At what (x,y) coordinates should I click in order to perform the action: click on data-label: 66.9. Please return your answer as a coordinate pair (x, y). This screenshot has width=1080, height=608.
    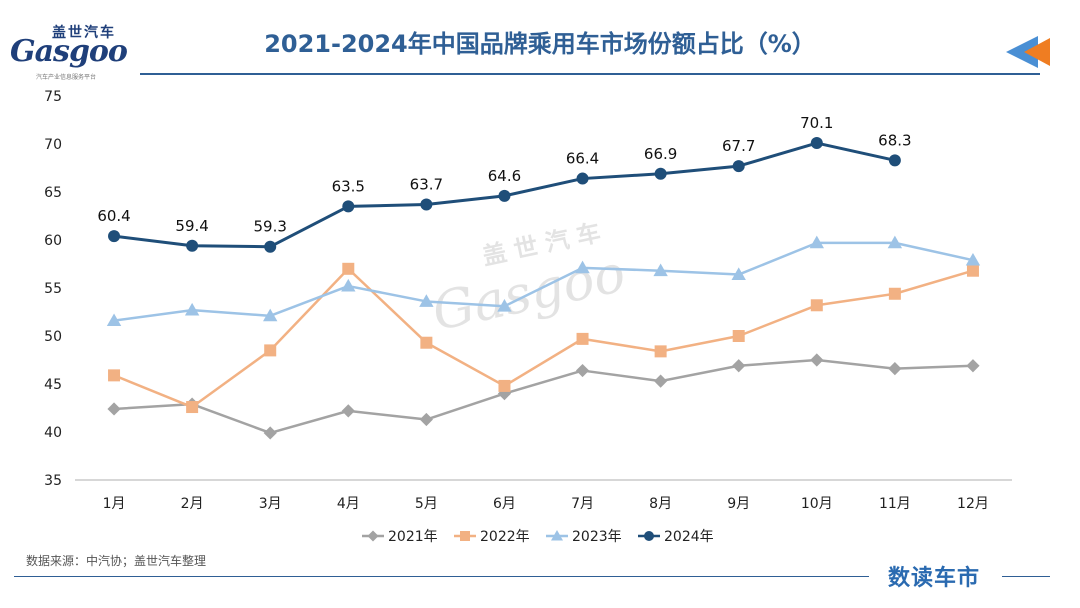
    Looking at the image, I should click on (660, 154).